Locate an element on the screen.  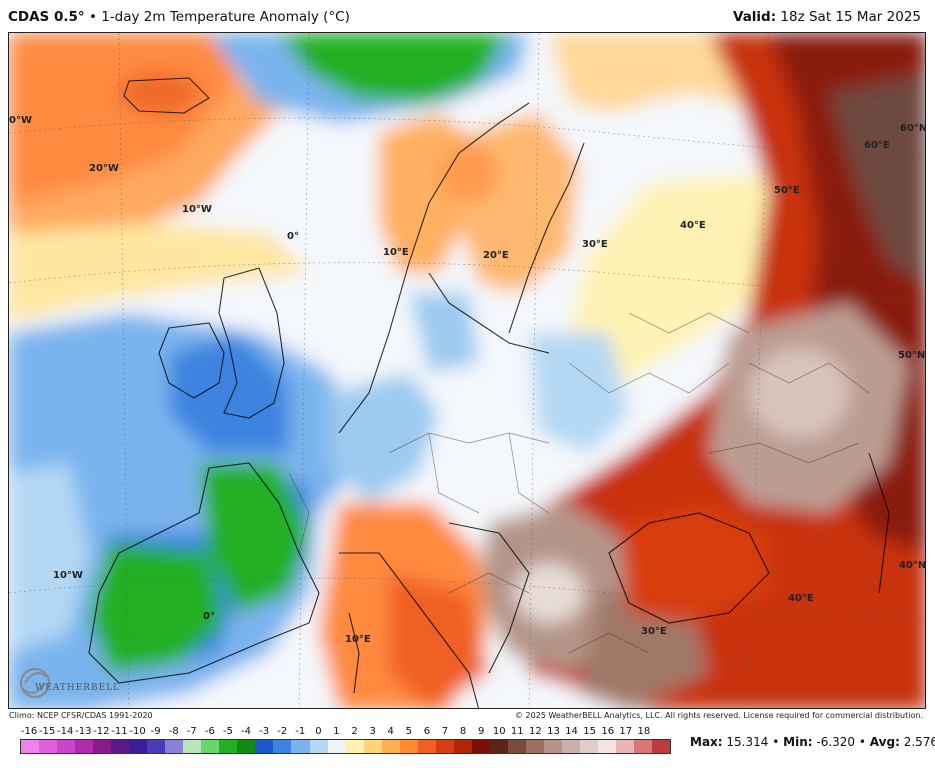
colorbar-tick-label: -2 is located at coordinates (282, 731).